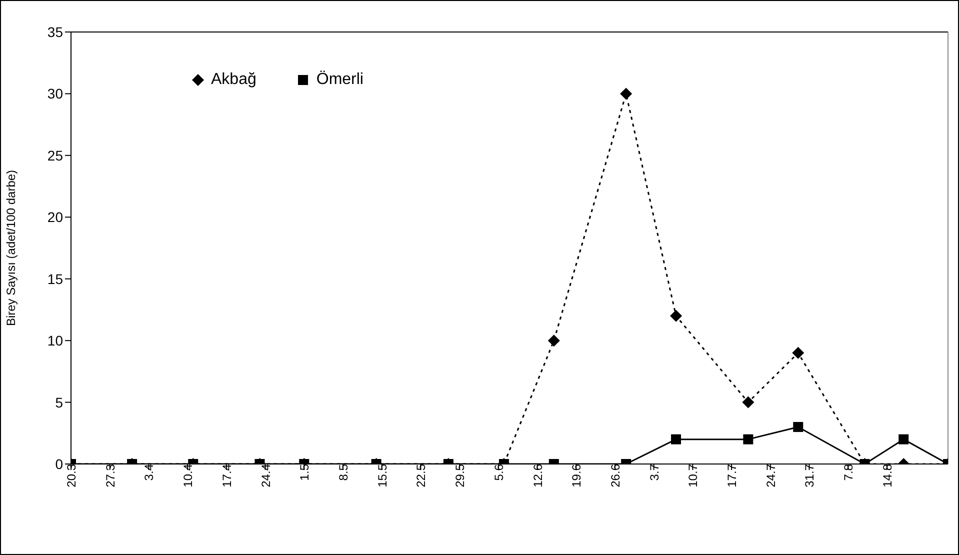 The image size is (959, 555). Describe the element at coordinates (55, 340) in the screenshot. I see `y-tick-label: 10` at that location.